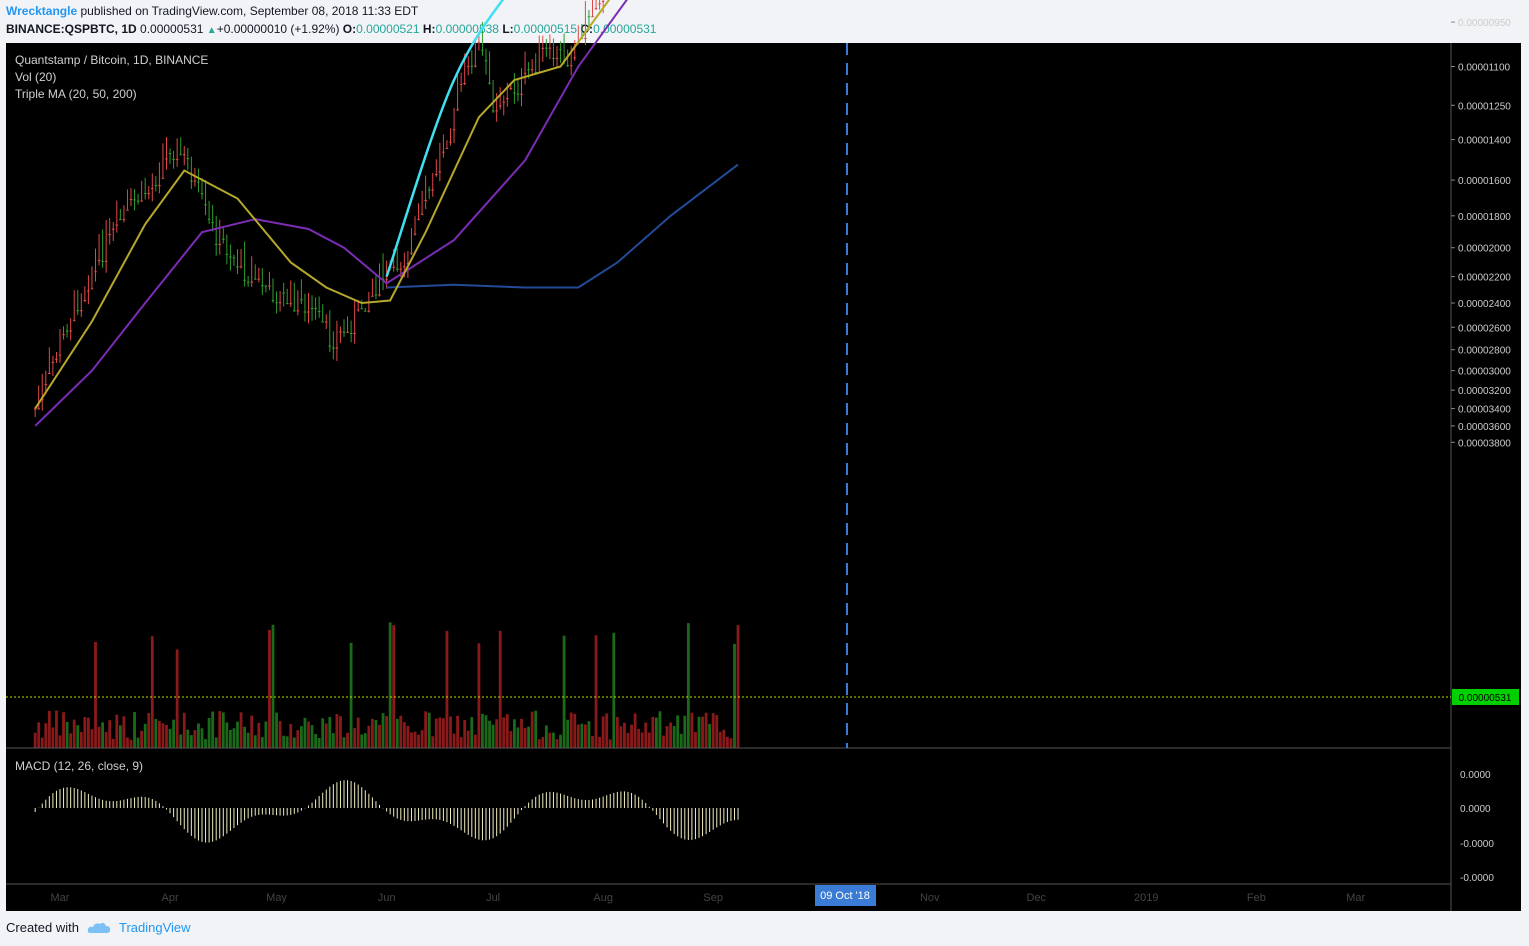  I want to click on low-value: 0.00000515, so click(545, 29).